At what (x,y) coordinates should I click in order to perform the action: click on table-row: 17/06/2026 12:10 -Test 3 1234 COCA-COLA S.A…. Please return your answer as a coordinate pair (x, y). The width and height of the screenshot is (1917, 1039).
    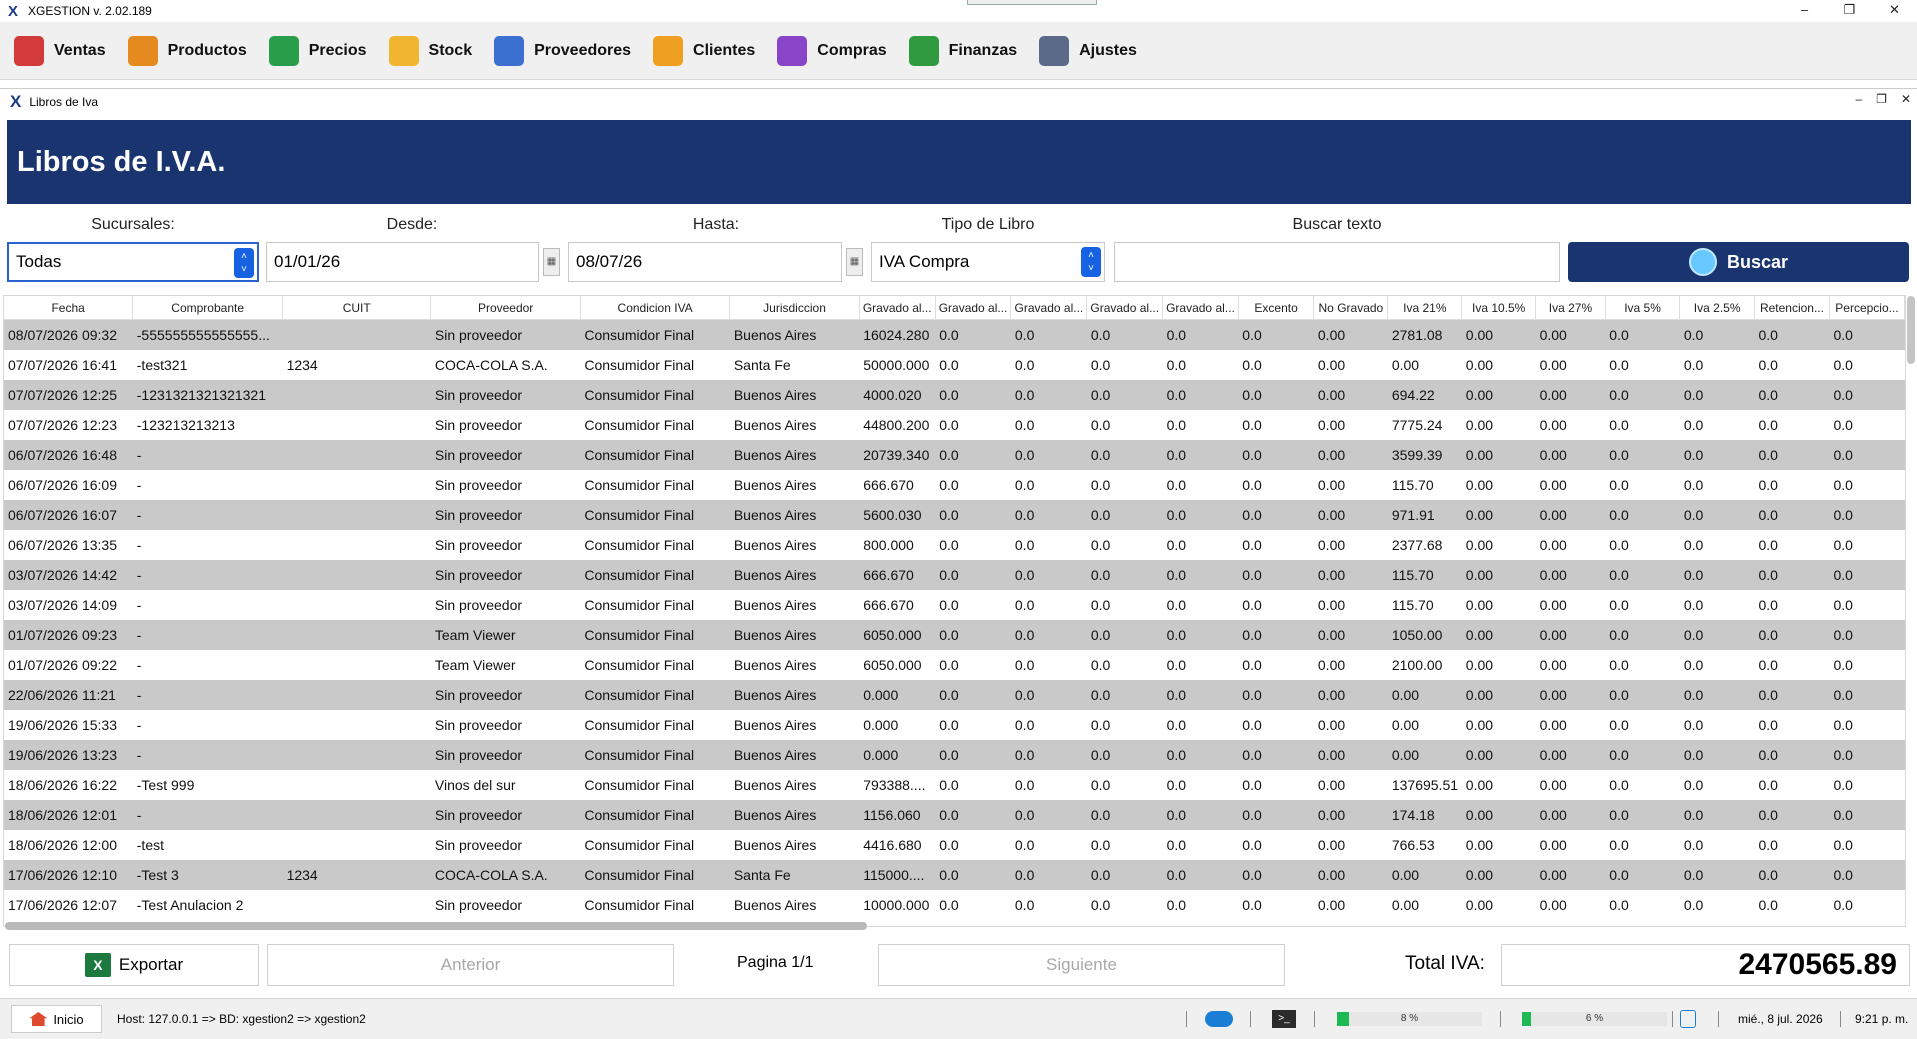
    Looking at the image, I should click on (954, 875).